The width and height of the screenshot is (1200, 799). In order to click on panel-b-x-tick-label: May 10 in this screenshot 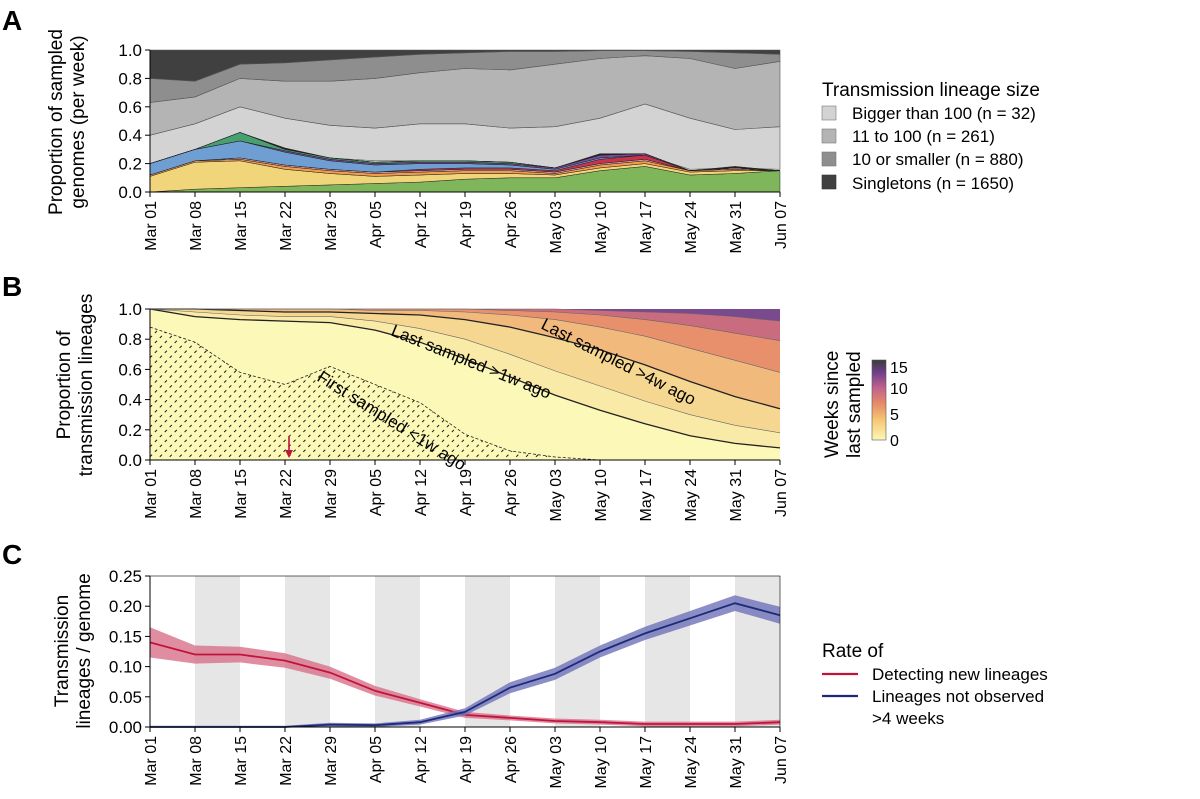, I will do `click(601, 495)`.